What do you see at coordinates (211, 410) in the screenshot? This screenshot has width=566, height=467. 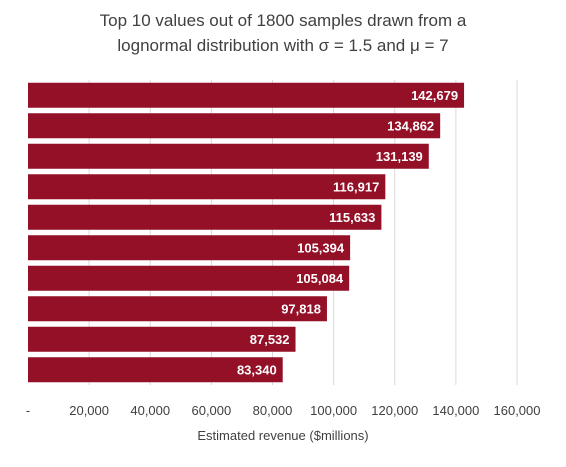 I see `x-tick-label-3: 60,000` at bounding box center [211, 410].